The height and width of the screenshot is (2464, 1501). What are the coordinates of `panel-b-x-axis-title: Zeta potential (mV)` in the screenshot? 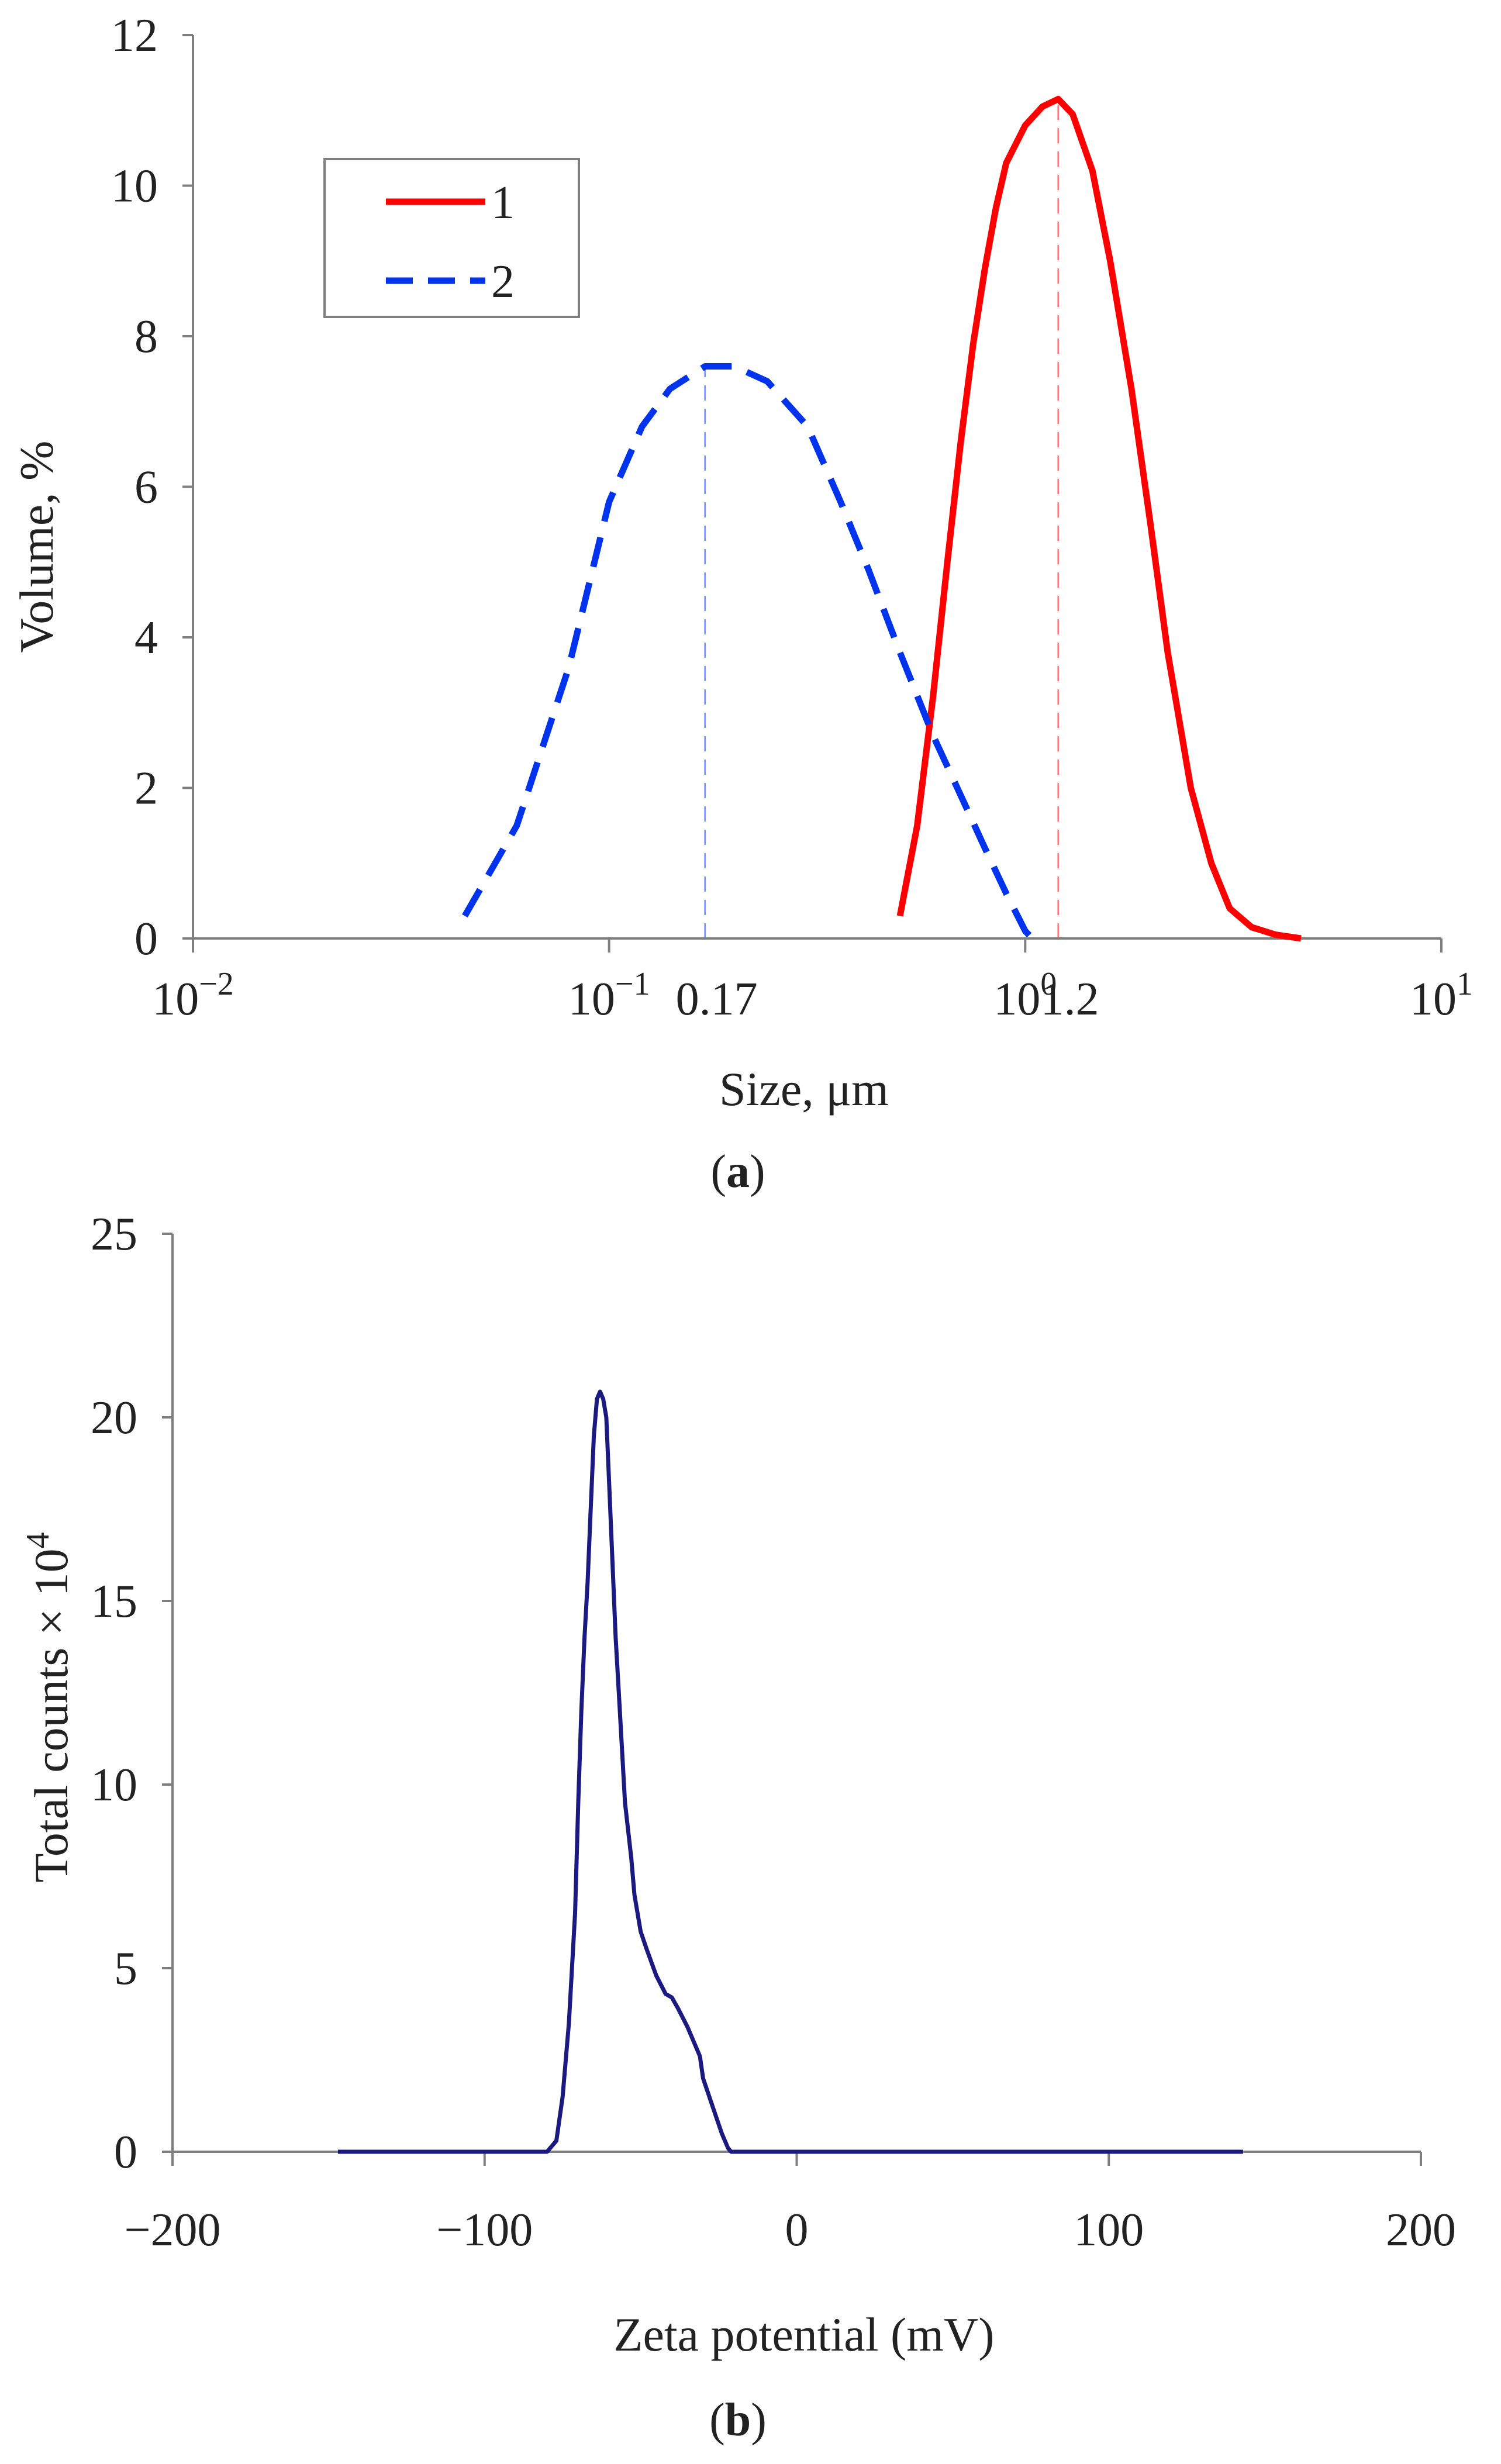 It's located at (804, 2334).